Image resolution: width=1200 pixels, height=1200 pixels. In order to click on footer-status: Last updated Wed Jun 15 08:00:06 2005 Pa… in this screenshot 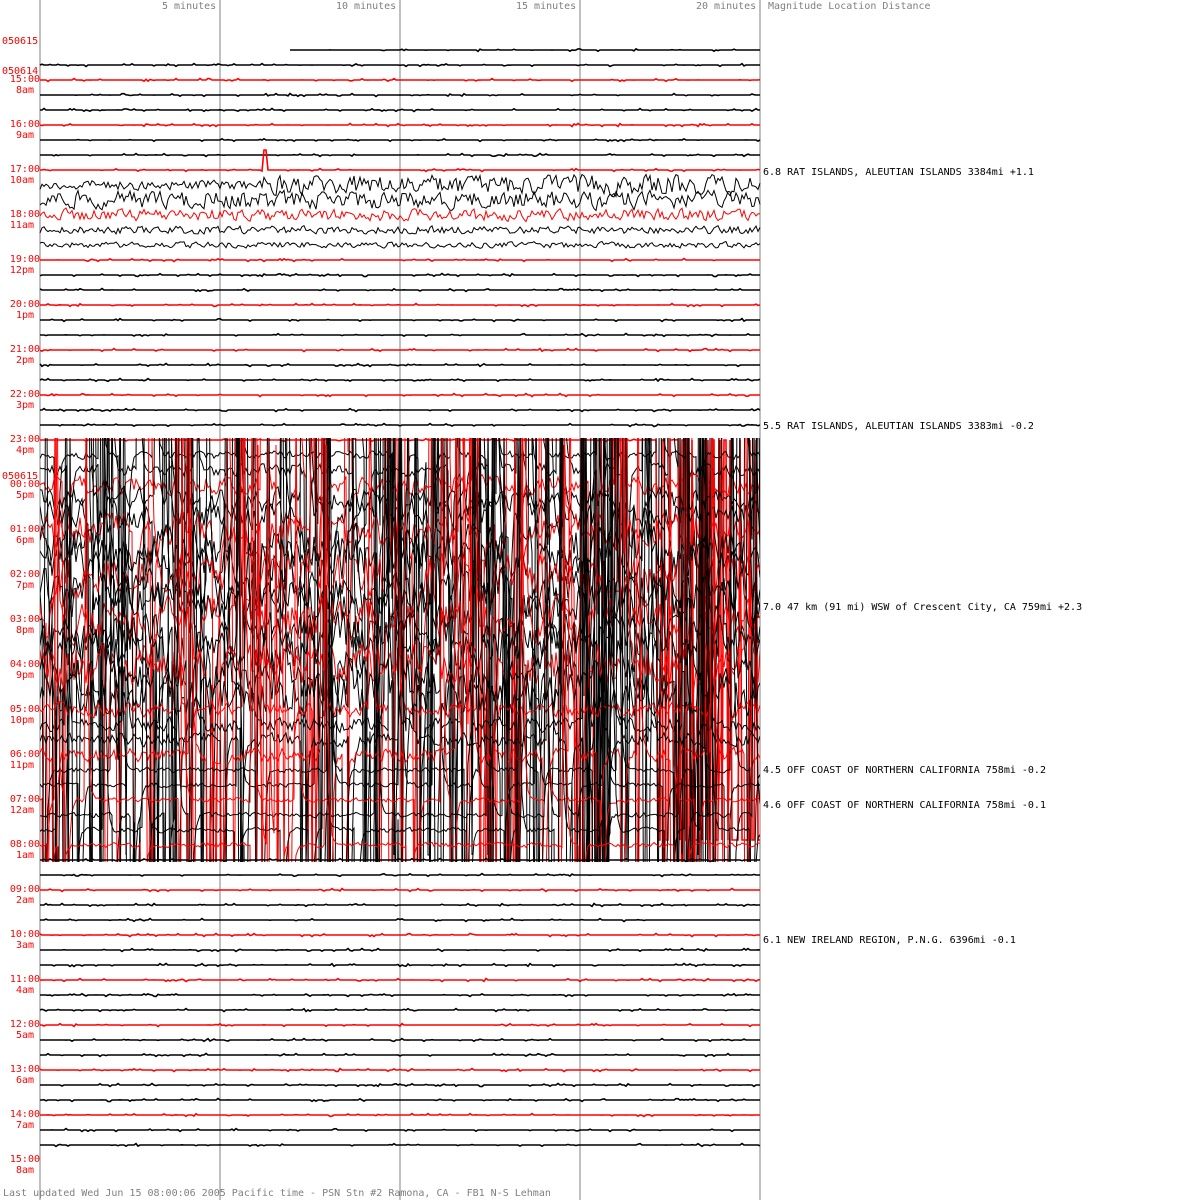, I will do `click(277, 1193)`.